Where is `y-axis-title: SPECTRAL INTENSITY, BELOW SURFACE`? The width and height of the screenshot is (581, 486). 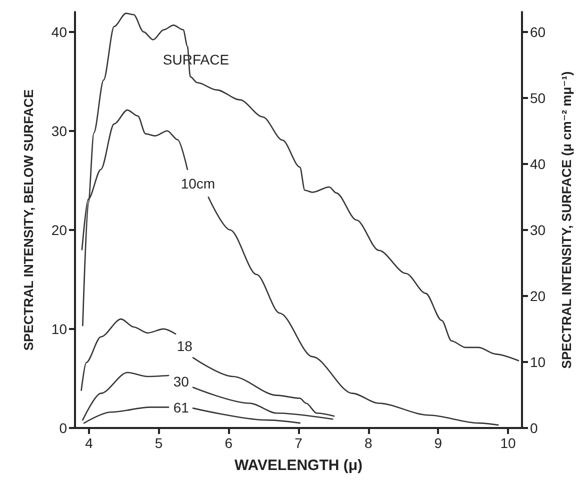
y-axis-title: SPECTRAL INTENSITY, BELOW SURFACE is located at coordinates (28, 220).